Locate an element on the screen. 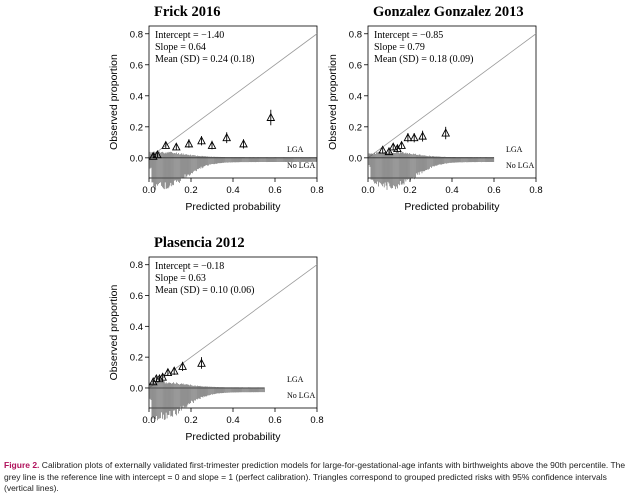 Image resolution: width=638 pixels, height=499 pixels. chart-title: Plasencia 2012 is located at coordinates (199, 243).